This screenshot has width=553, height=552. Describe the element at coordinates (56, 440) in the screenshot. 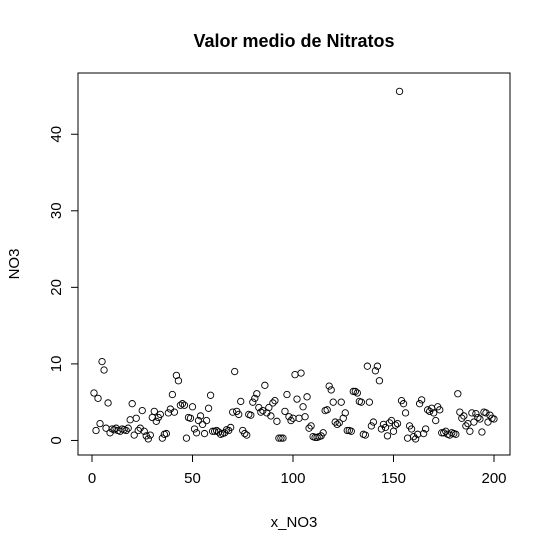

I see `y-tick-label: 0` at that location.